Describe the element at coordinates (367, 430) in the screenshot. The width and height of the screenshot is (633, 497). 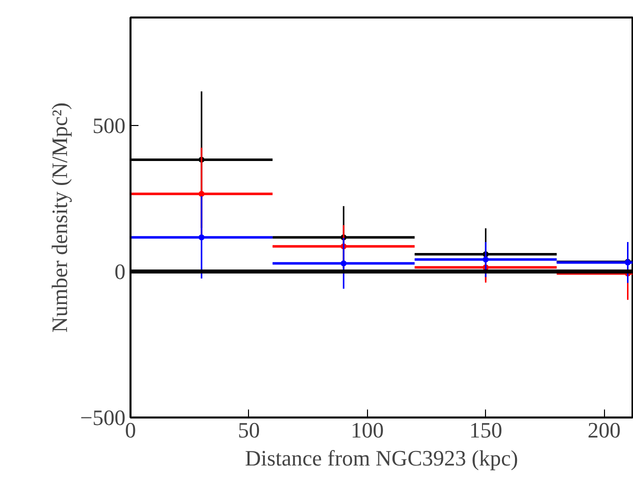
I see `x-tick-label: 100` at that location.